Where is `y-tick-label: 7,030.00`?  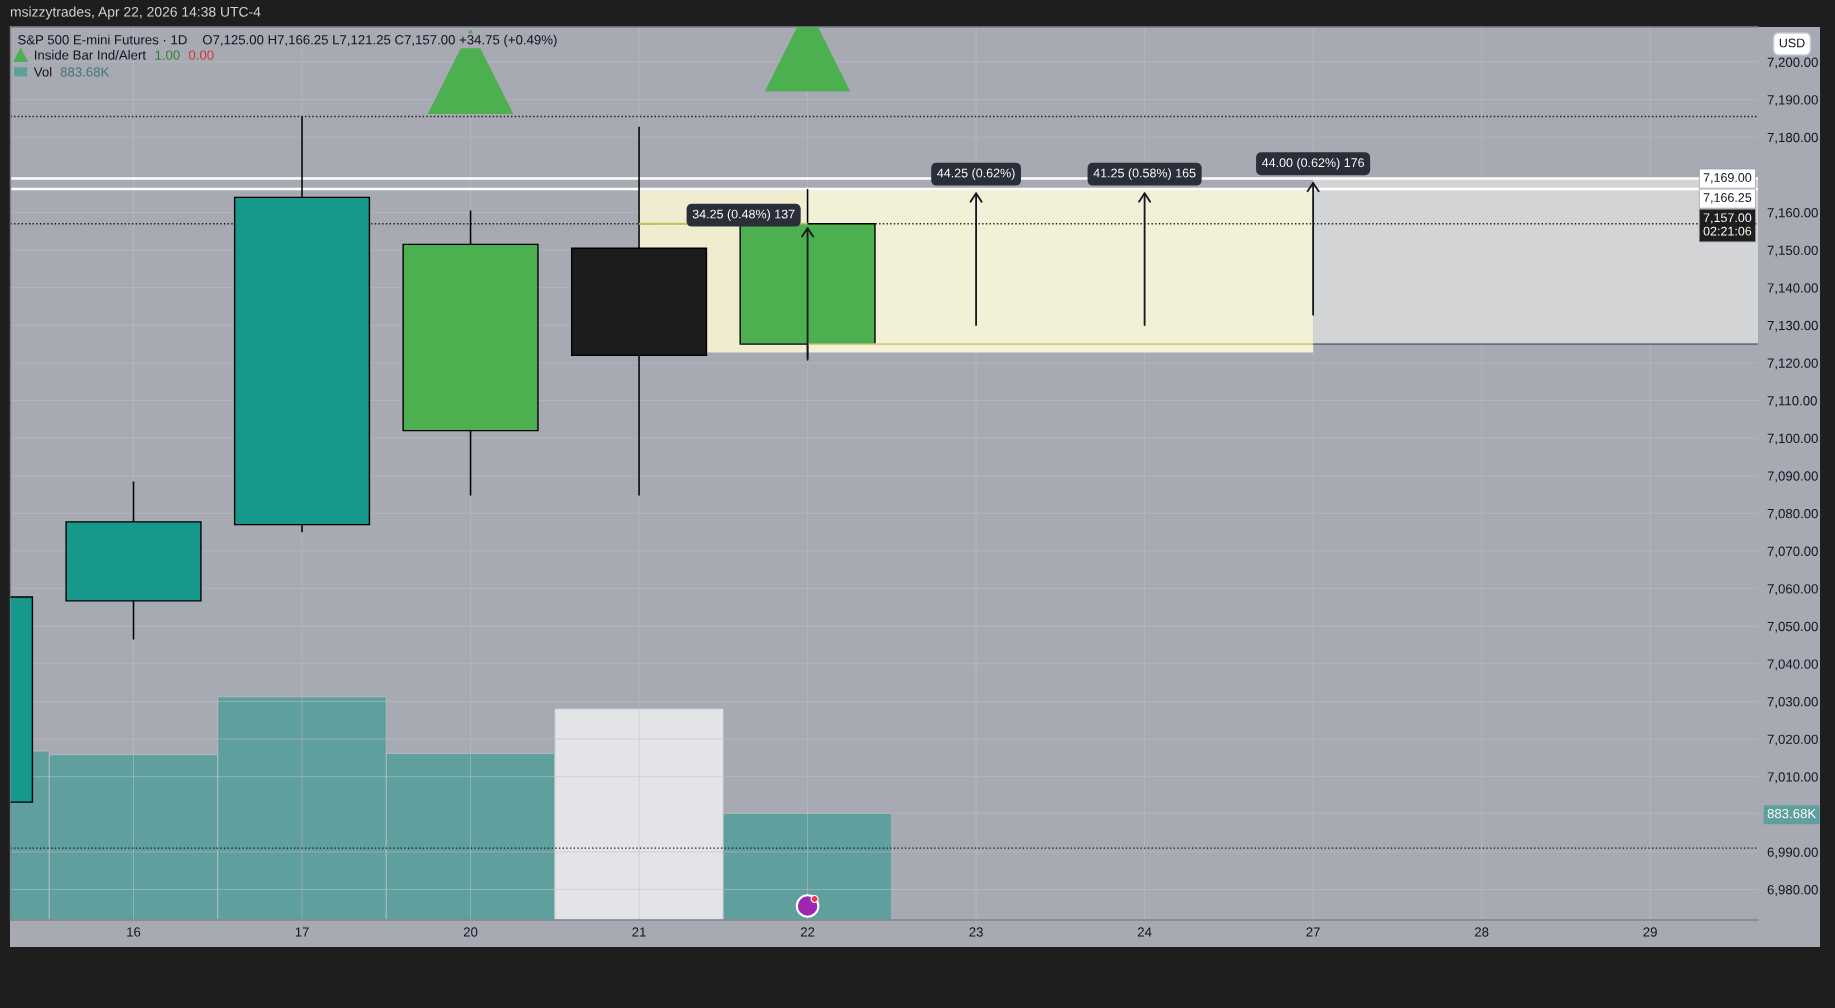 y-tick-label: 7,030.00 is located at coordinates (1792, 702).